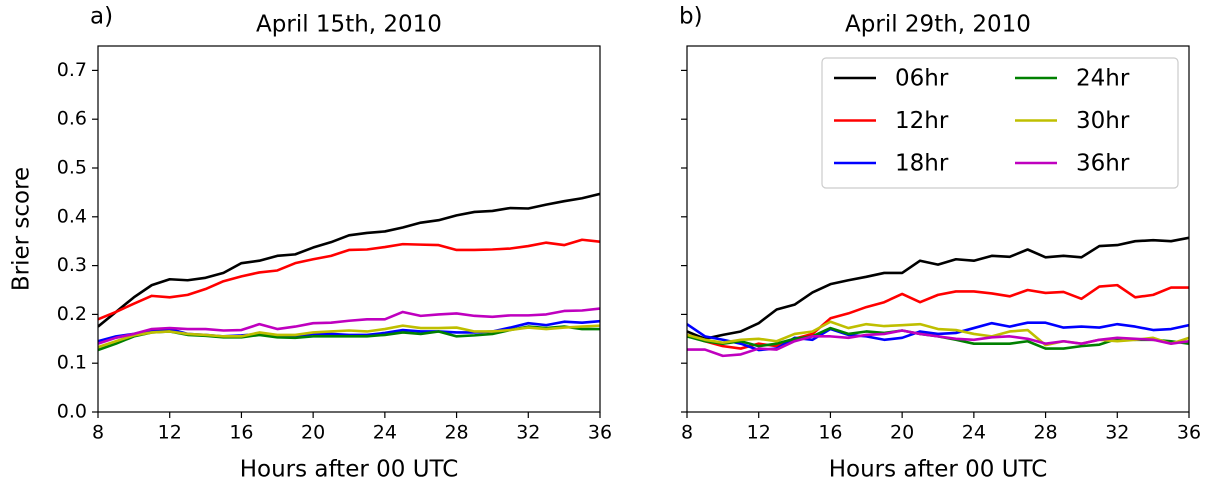 This screenshot has height=487, width=1212. Describe the element at coordinates (349, 25) in the screenshot. I see `title: April 15th, 2010` at that location.